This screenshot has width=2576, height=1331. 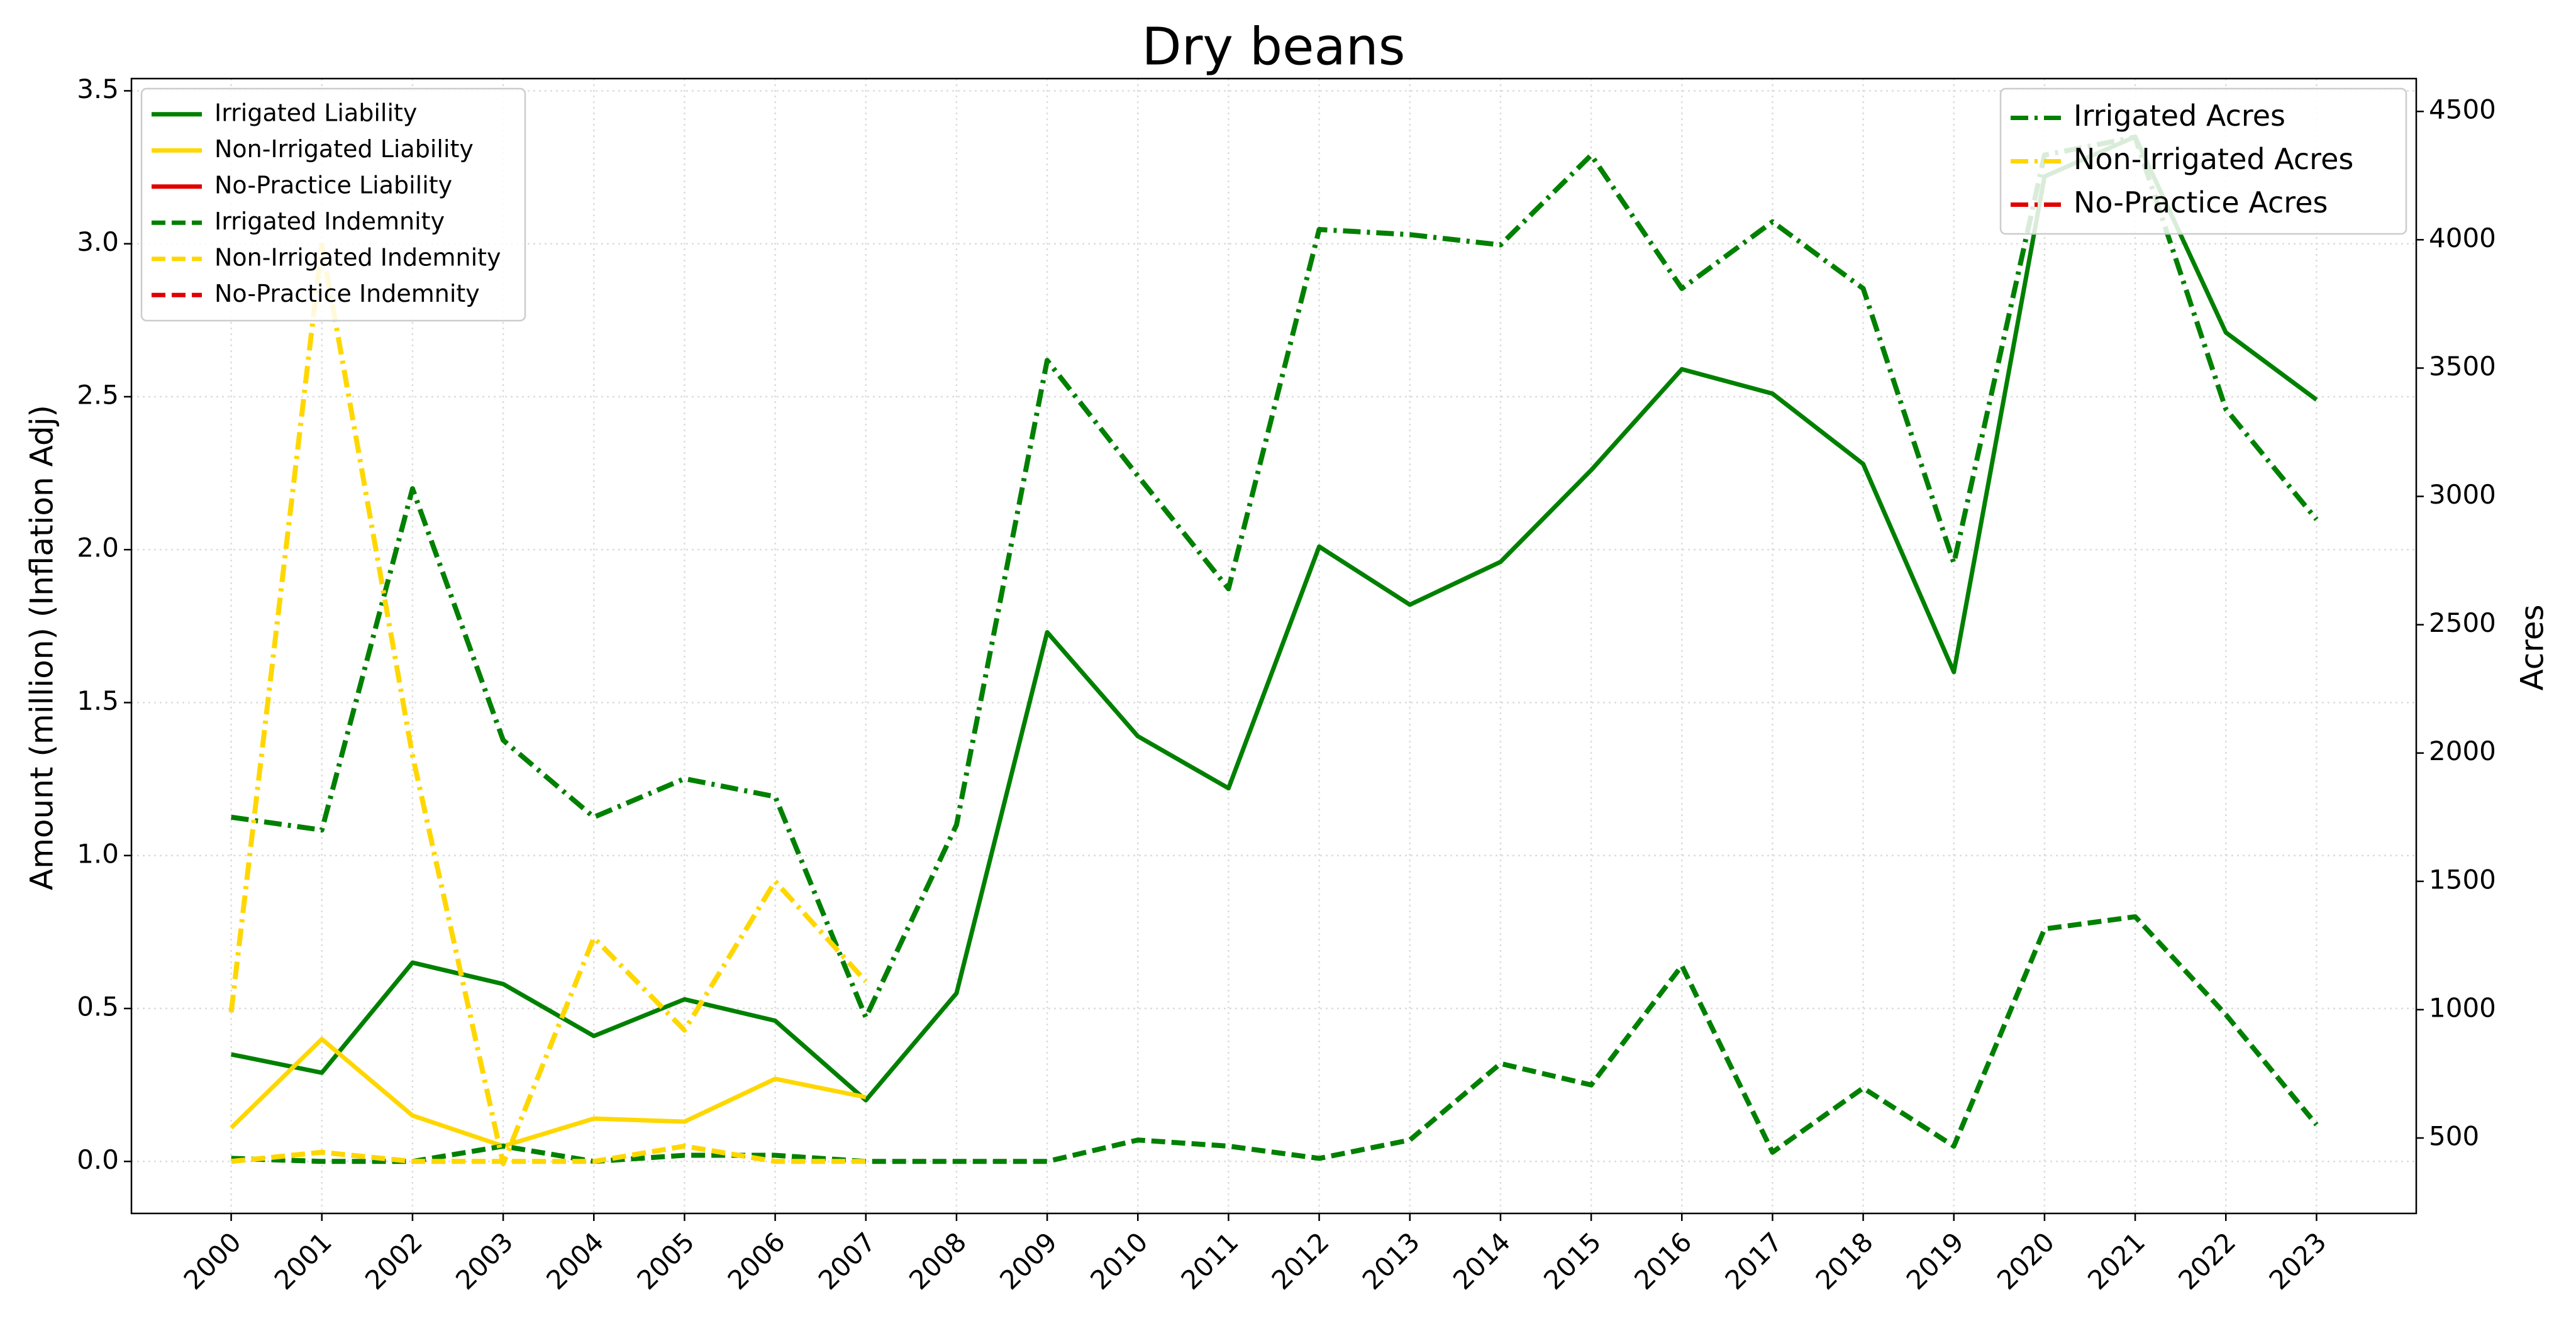 What do you see at coordinates (1481, 1261) in the screenshot?
I see `x-tick-label: 2014` at bounding box center [1481, 1261].